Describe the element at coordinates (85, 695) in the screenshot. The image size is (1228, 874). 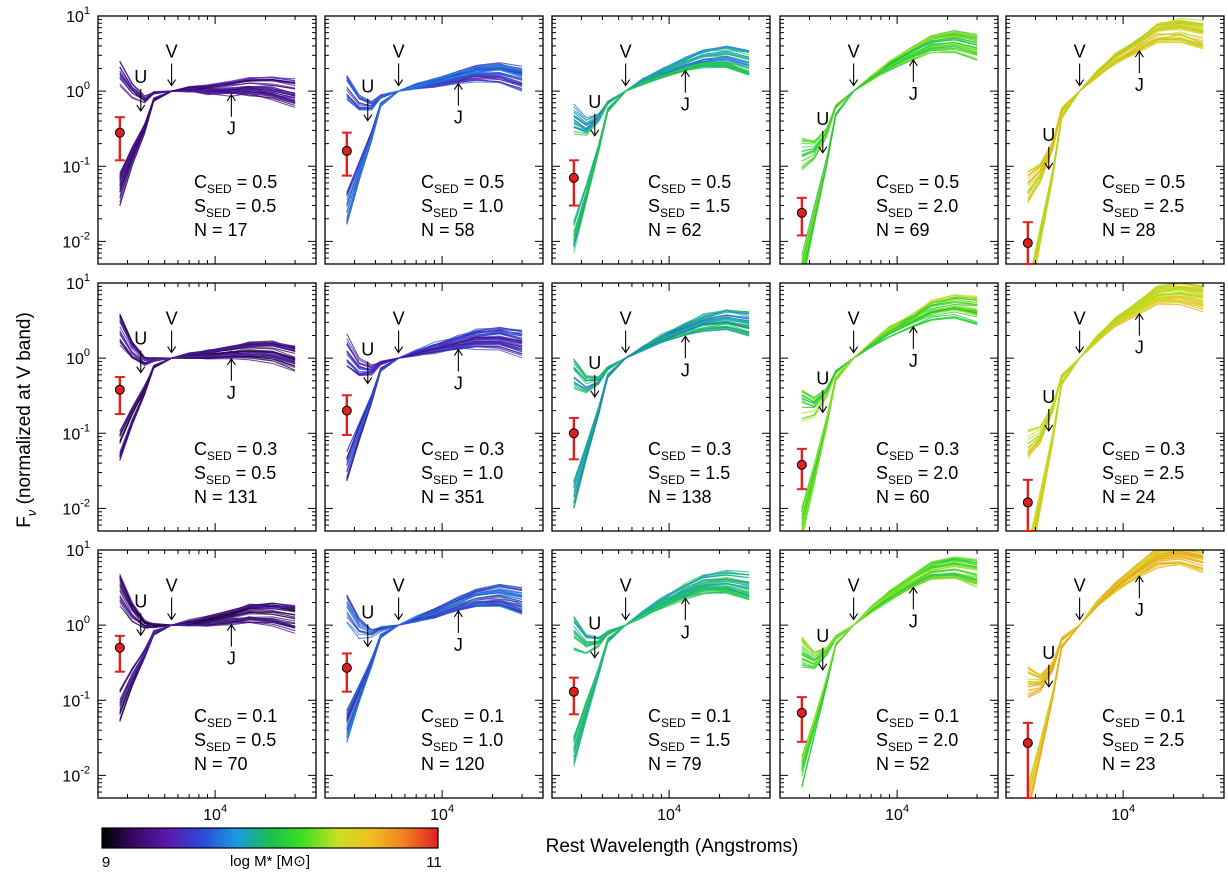
I see `y-tick-exponent: -1` at that location.